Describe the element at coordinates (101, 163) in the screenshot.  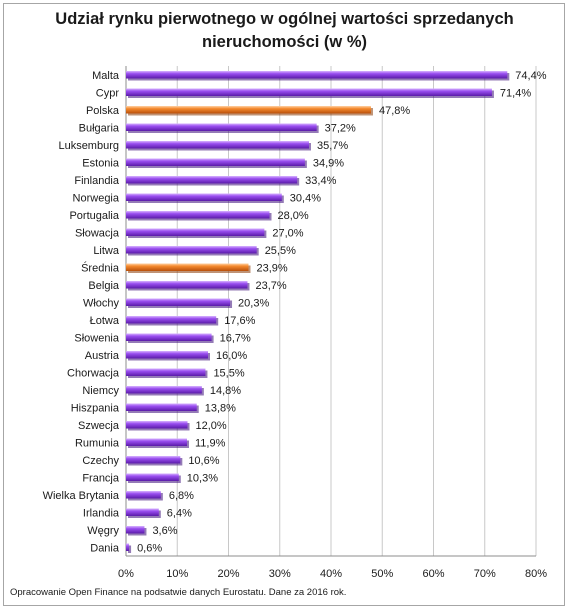
I see `category-label: Estonia` at that location.